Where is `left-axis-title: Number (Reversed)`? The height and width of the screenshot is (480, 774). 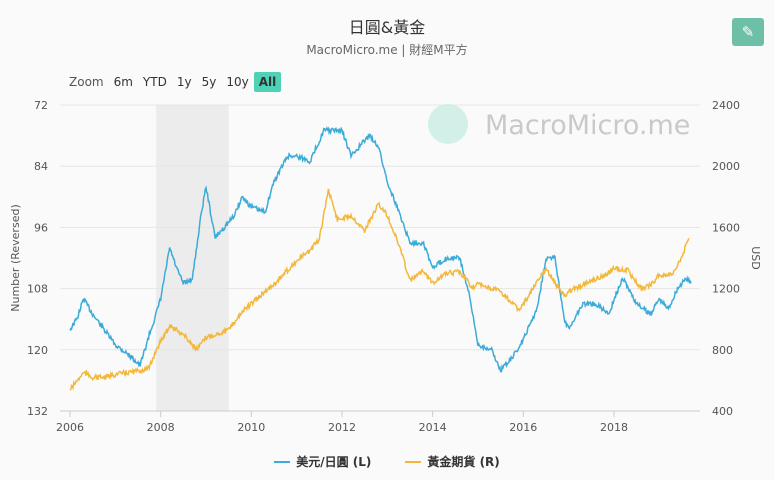
left-axis-title: Number (Reversed) is located at coordinates (15, 257).